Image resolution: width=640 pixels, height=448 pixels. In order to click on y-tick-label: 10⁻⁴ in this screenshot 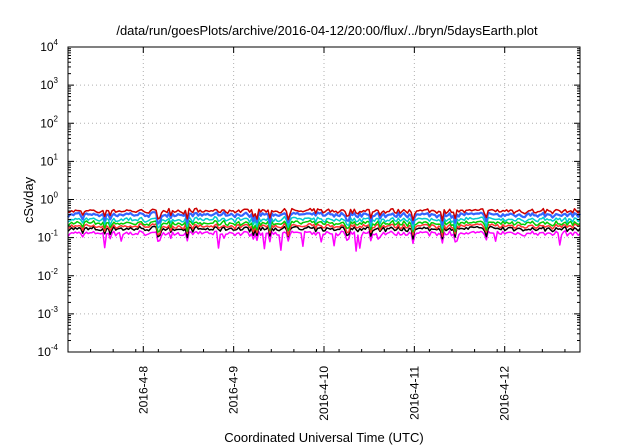, I will do `click(48, 351)`.